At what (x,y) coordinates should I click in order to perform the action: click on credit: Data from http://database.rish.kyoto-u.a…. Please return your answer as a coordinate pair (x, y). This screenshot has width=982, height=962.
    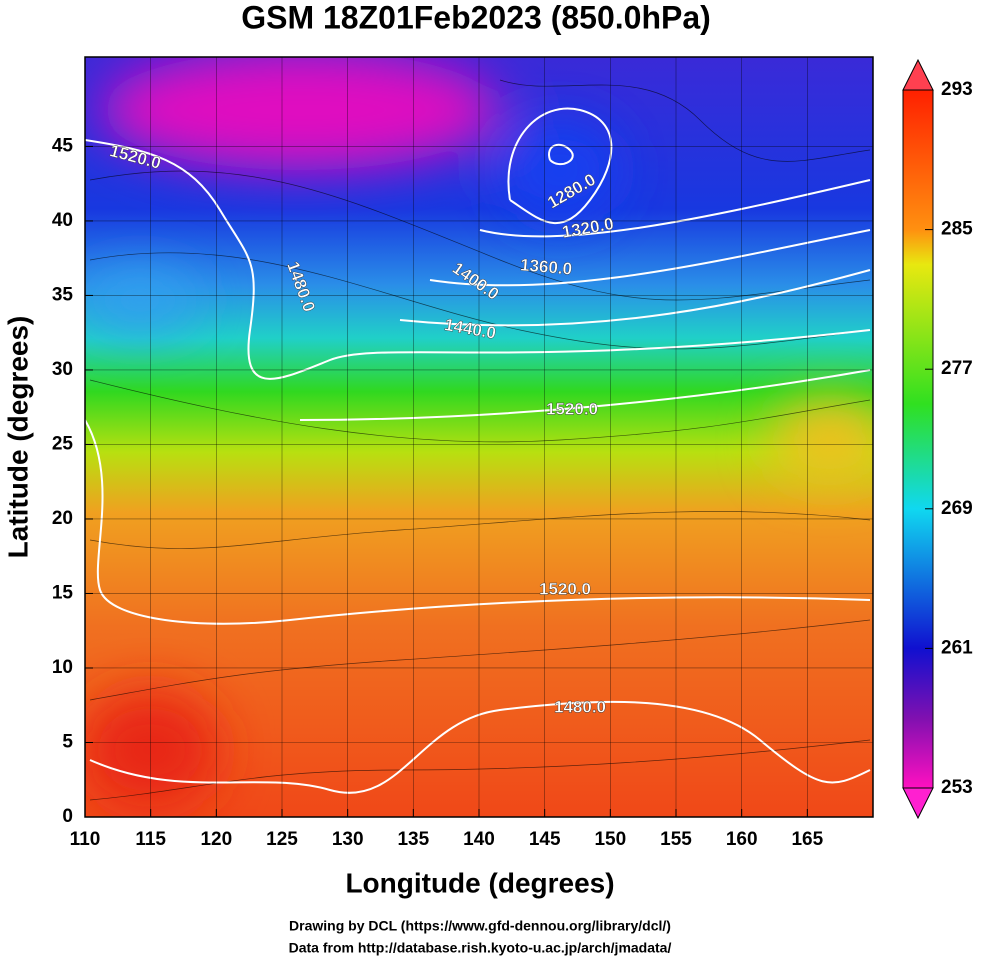
    Looking at the image, I should click on (480, 948).